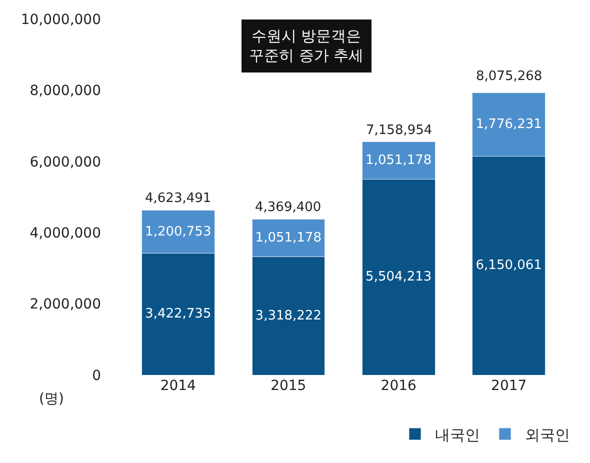 The image size is (590, 463). Describe the element at coordinates (65, 91) in the screenshot. I see `y-tick-label: 8,000,000` at that location.